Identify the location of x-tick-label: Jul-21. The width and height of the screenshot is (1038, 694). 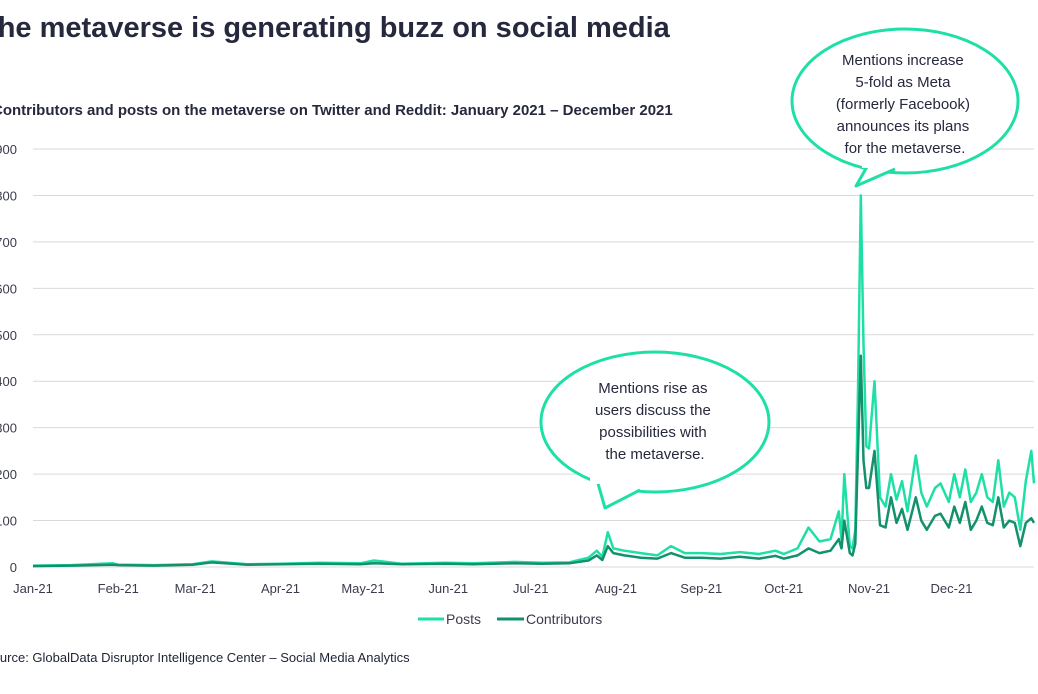
(530, 588).